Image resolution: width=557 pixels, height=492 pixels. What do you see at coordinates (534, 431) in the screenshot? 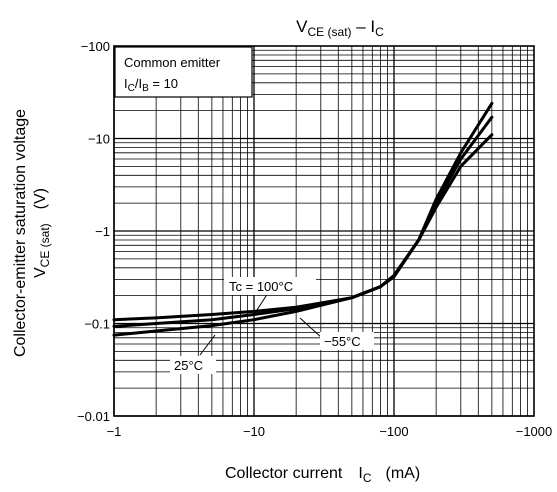
I see `x-tick-label: −1000` at bounding box center [534, 431].